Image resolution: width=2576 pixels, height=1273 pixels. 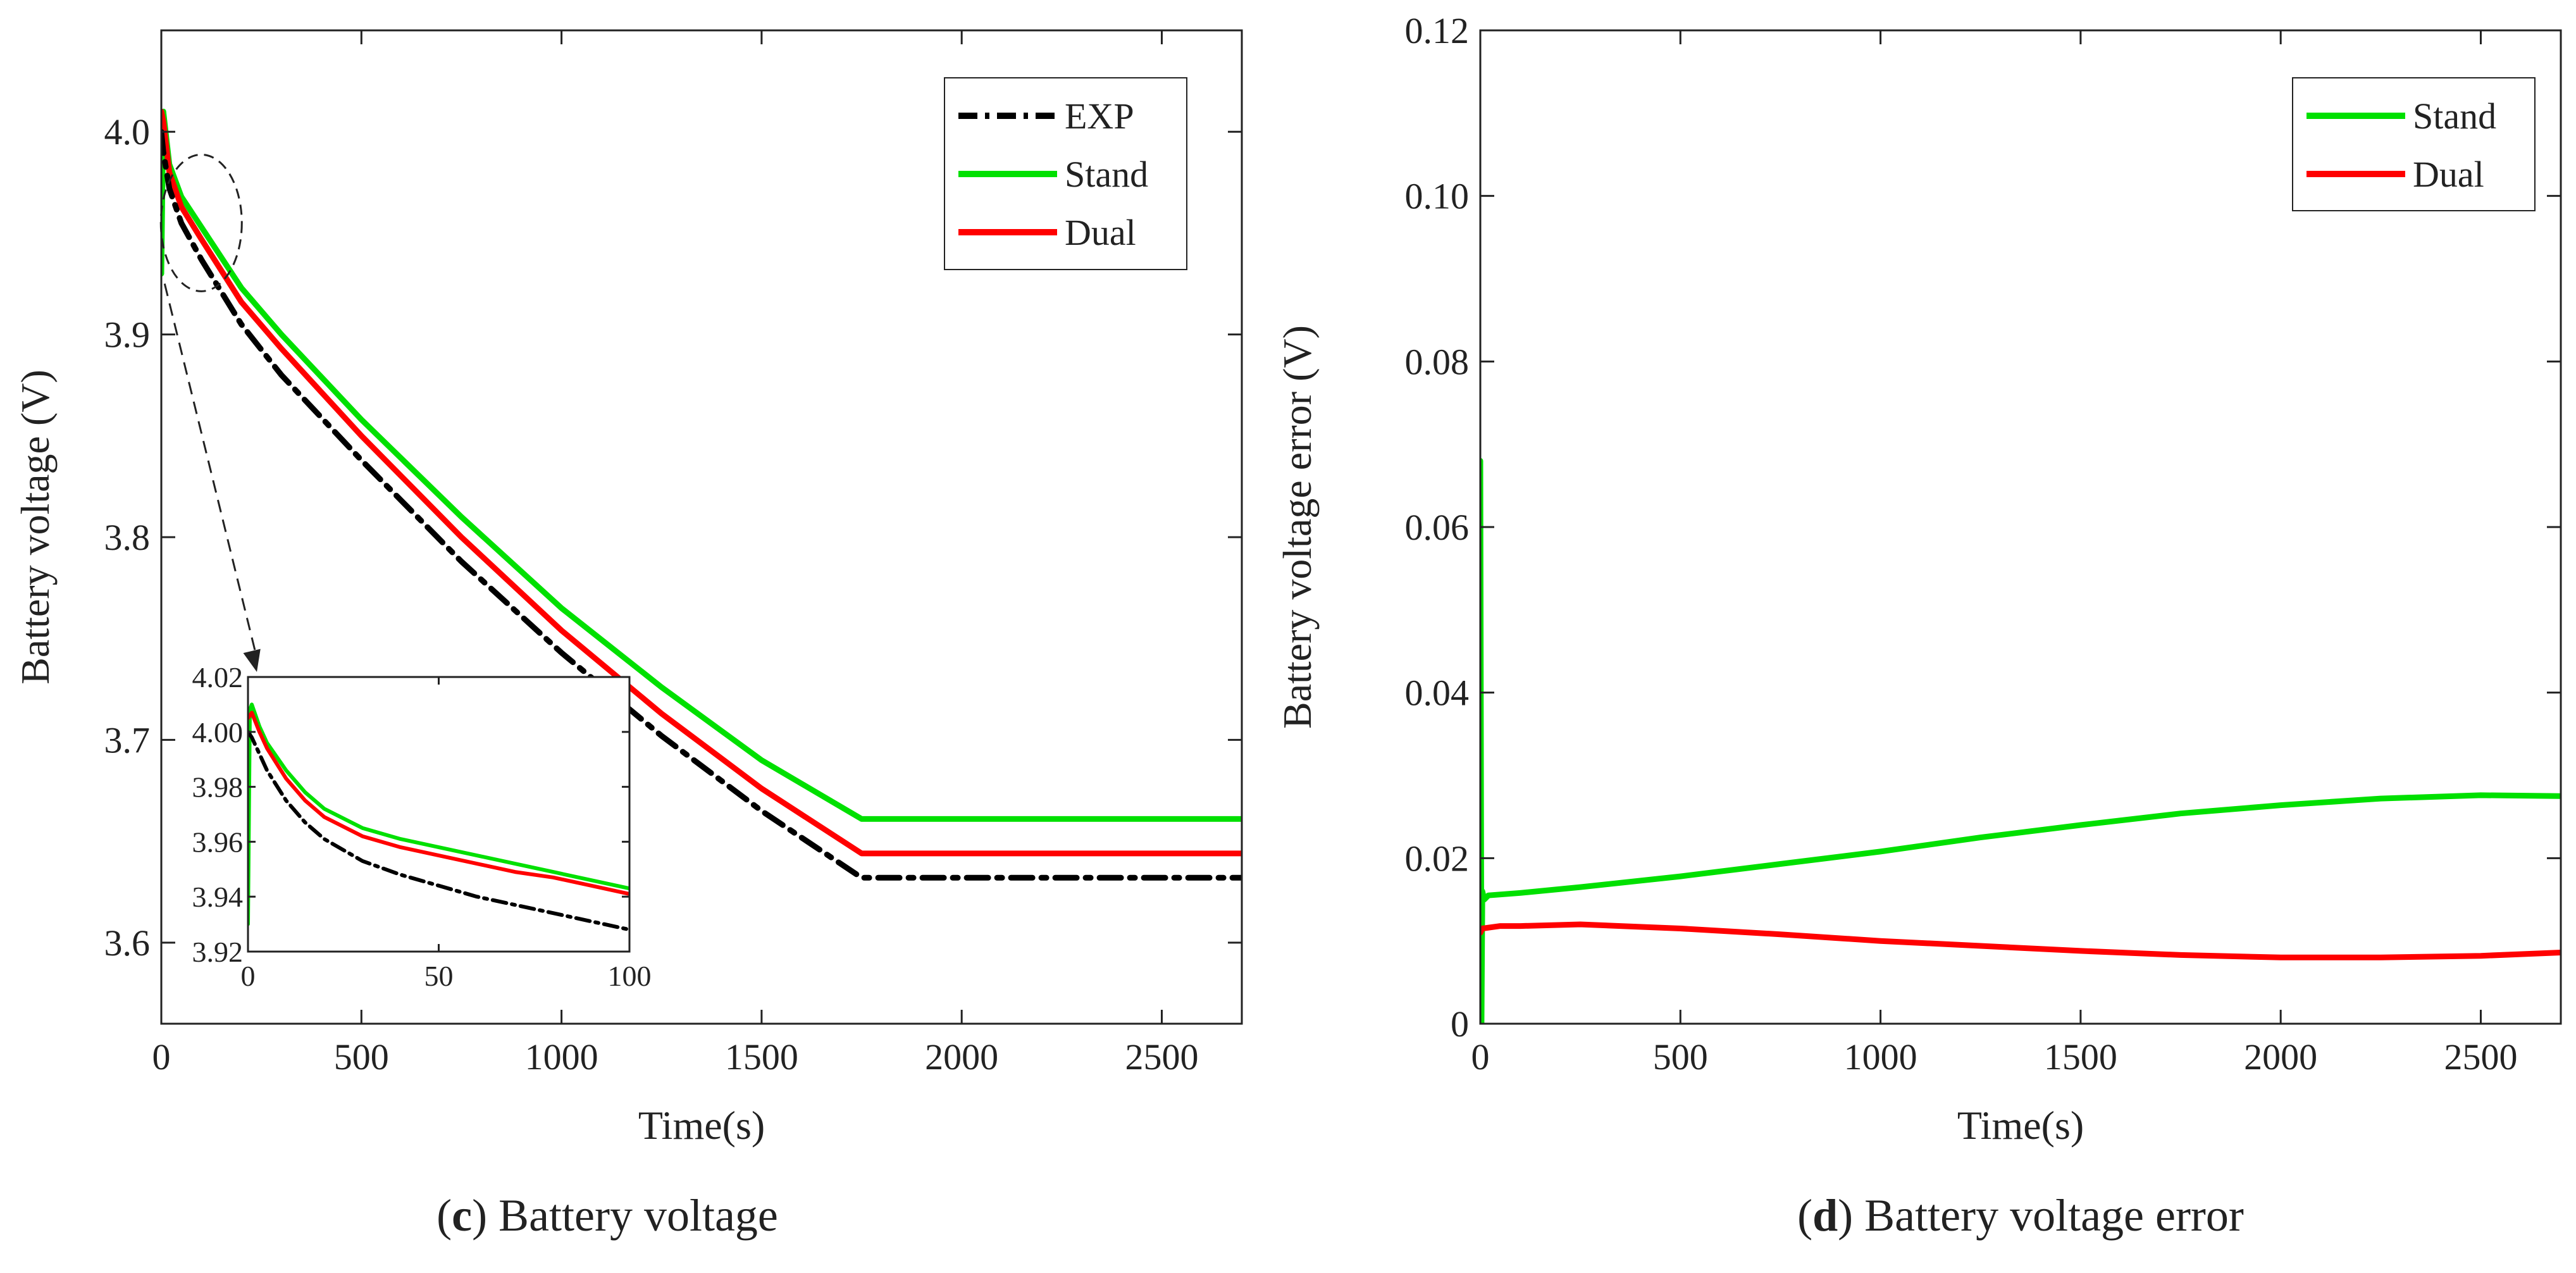 What do you see at coordinates (632, 1215) in the screenshot?
I see `caption-text: Battery voltage` at bounding box center [632, 1215].